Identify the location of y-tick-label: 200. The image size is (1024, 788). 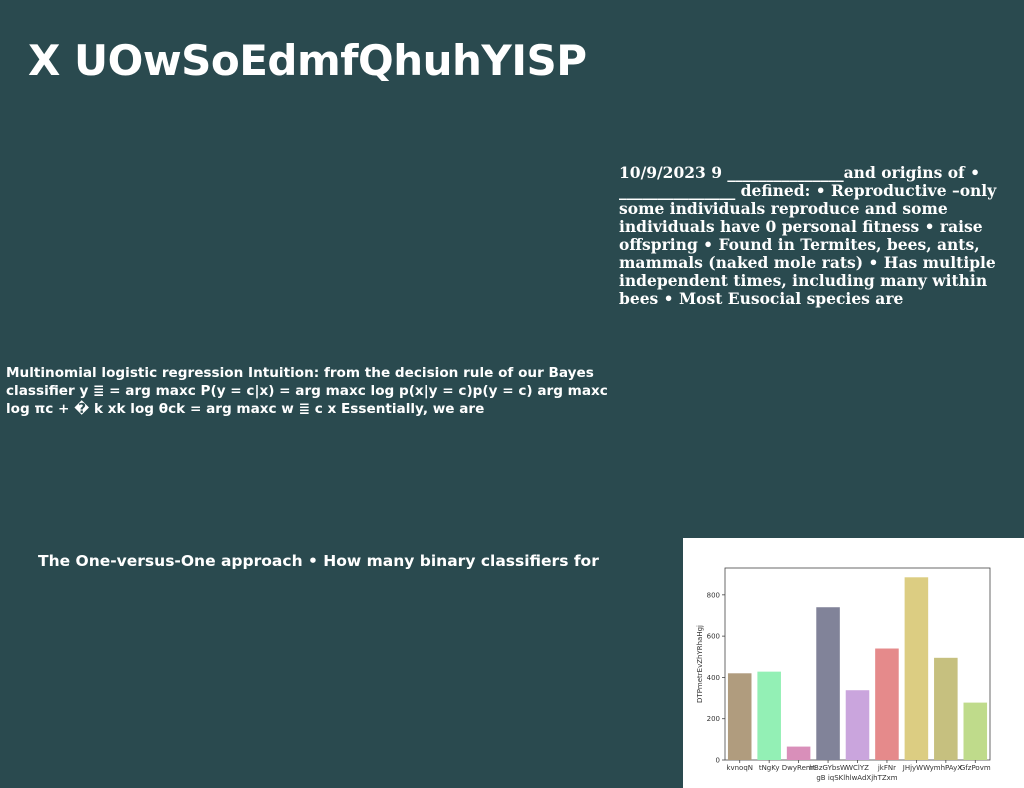
(713, 719).